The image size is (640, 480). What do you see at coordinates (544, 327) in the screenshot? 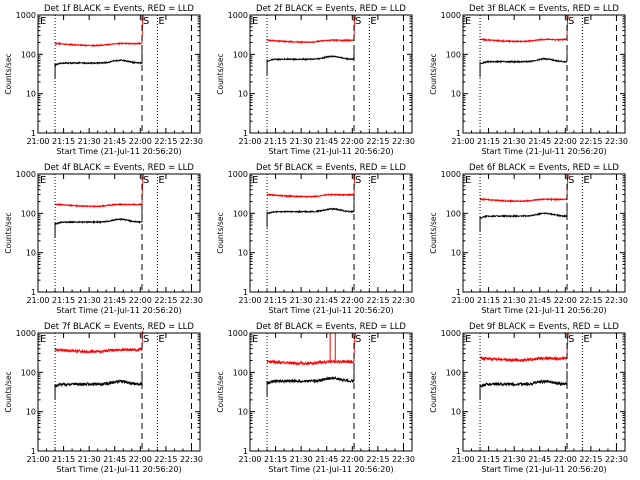
I see `panel-title: Det 9f BLACK = Events, RED = LLD` at bounding box center [544, 327].